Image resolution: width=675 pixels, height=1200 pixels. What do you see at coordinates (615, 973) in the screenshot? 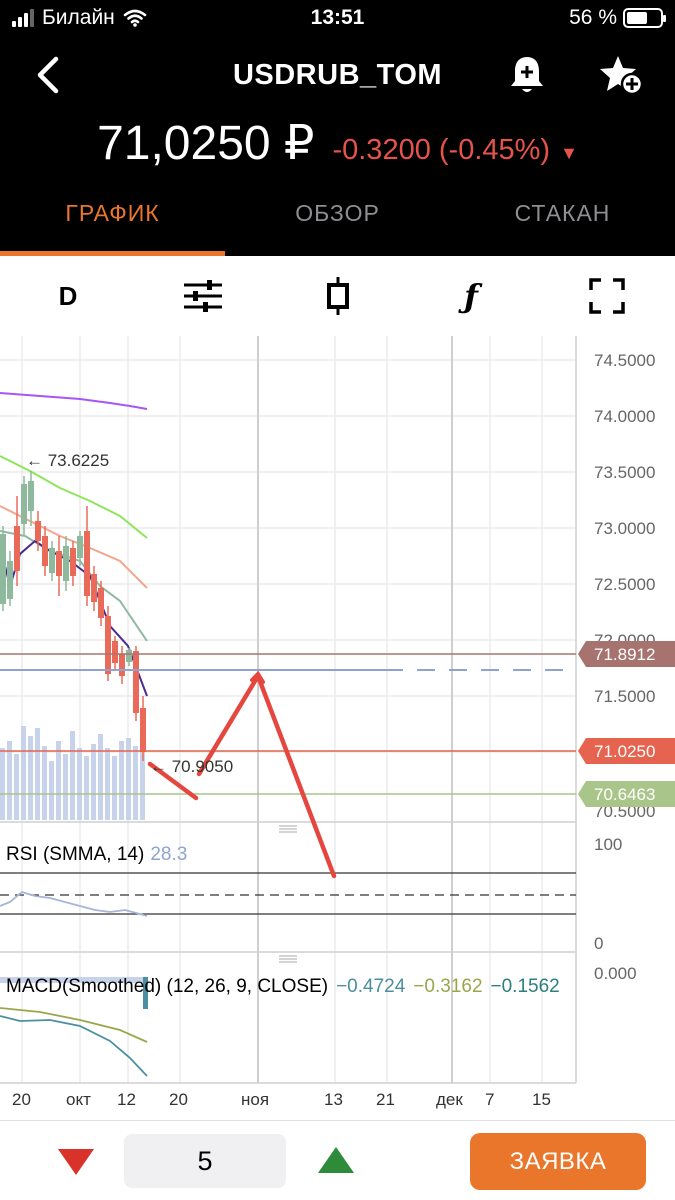
I see `svg-text: 0.000` at bounding box center [615, 973].